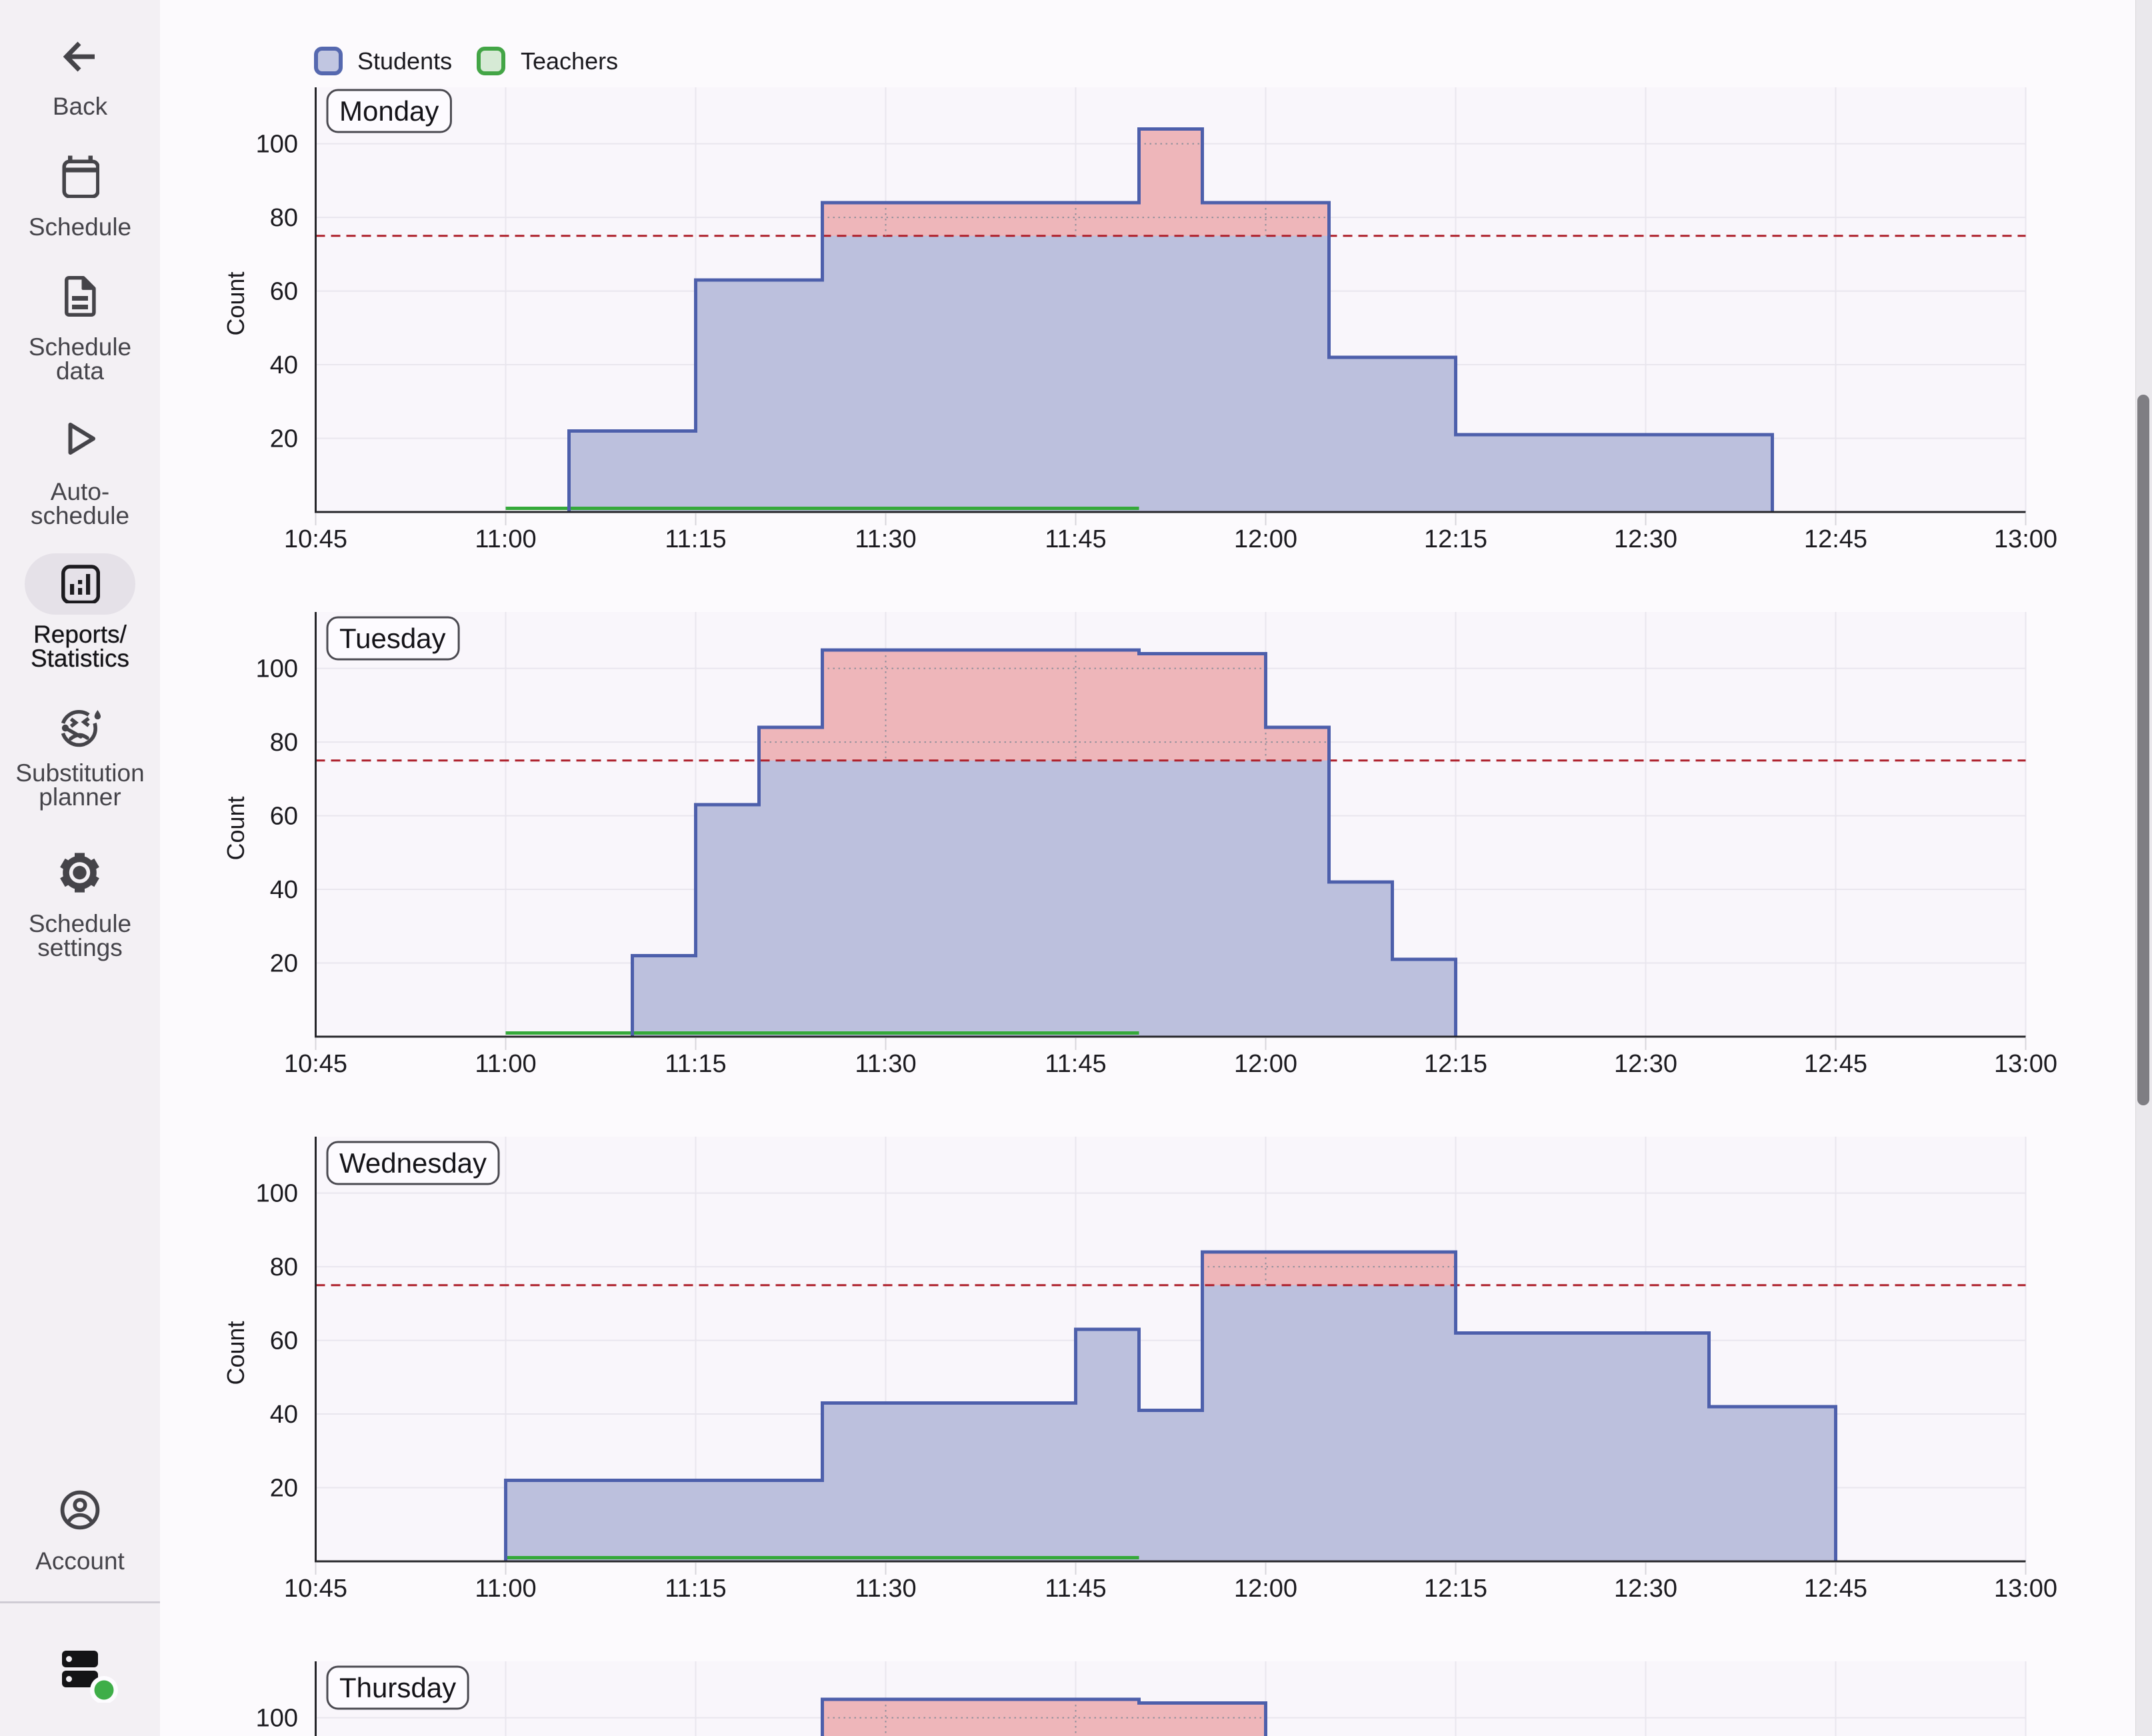 The width and height of the screenshot is (2152, 1736). Describe the element at coordinates (397, 1687) in the screenshot. I see `svg-text: Thursday` at that location.